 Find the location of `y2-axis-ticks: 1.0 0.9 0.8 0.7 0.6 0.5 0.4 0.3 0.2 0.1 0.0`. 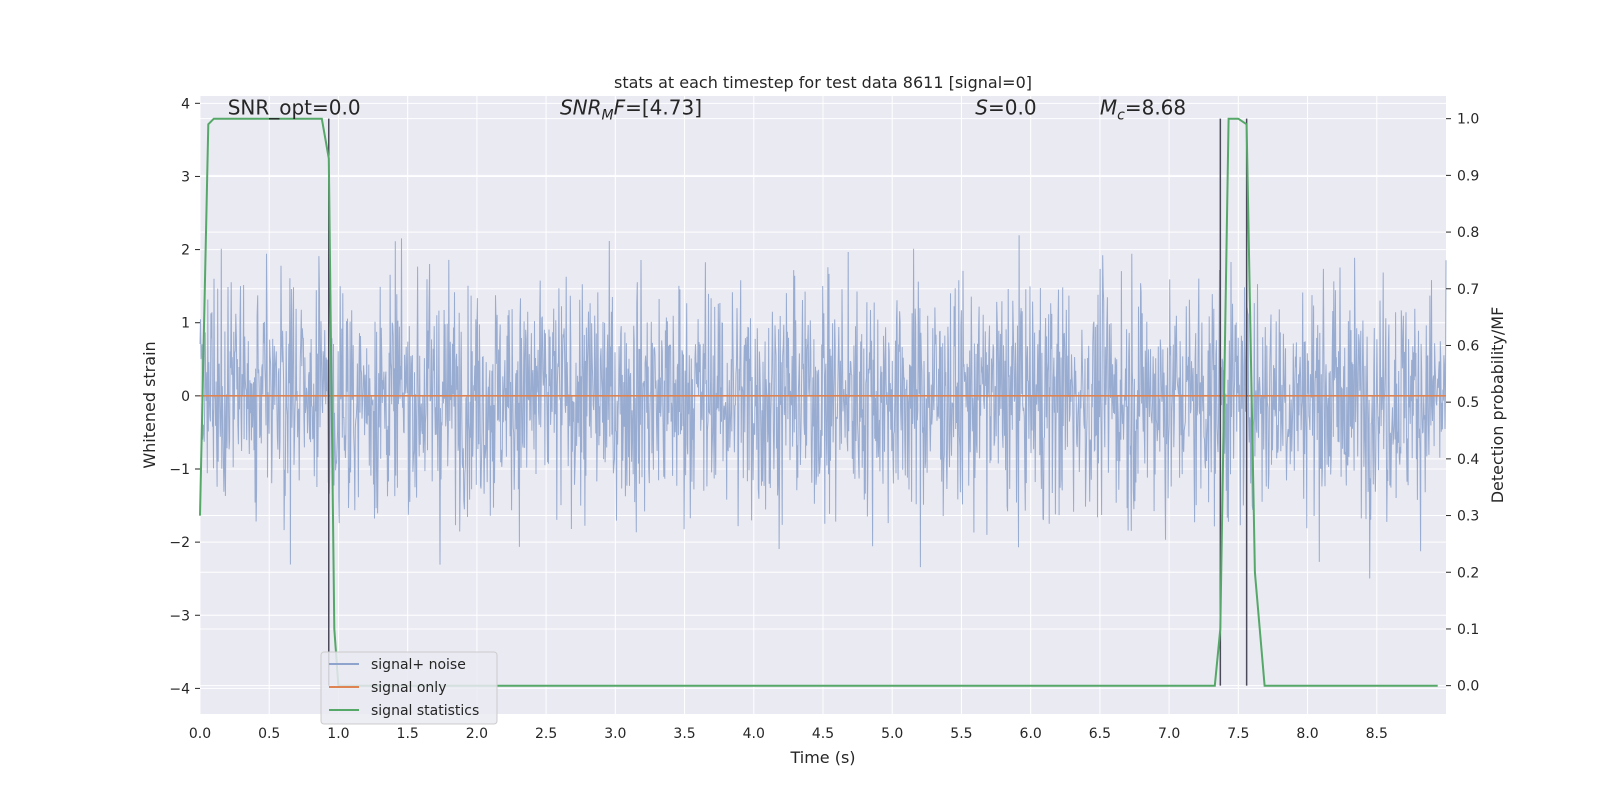

y2-axis-ticks: 1.0 0.9 0.8 0.7 0.6 0.5 0.4 0.3 0.2 0.1 0.0 is located at coordinates (1462, 403).